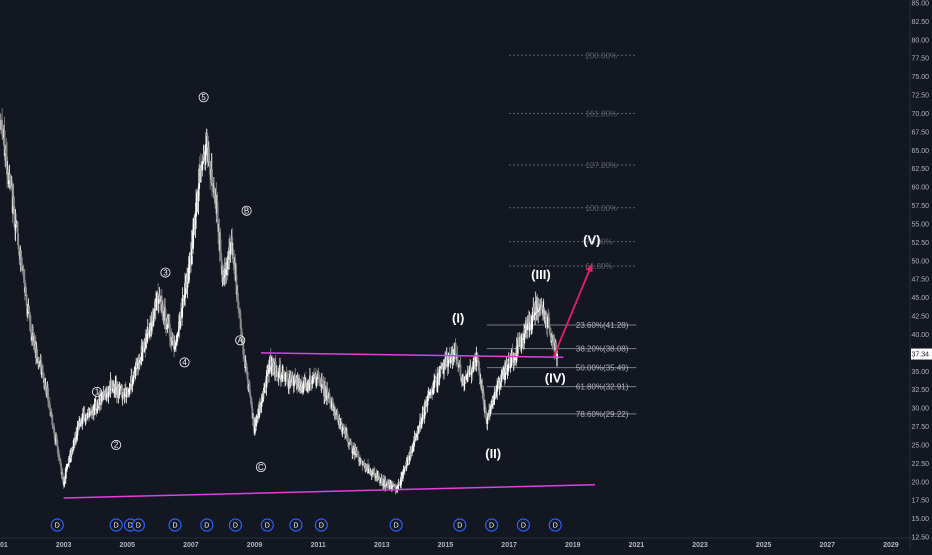 The height and width of the screenshot is (555, 932). Describe the element at coordinates (920, 409) in the screenshot. I see `price-tick-label: 30.00` at that location.